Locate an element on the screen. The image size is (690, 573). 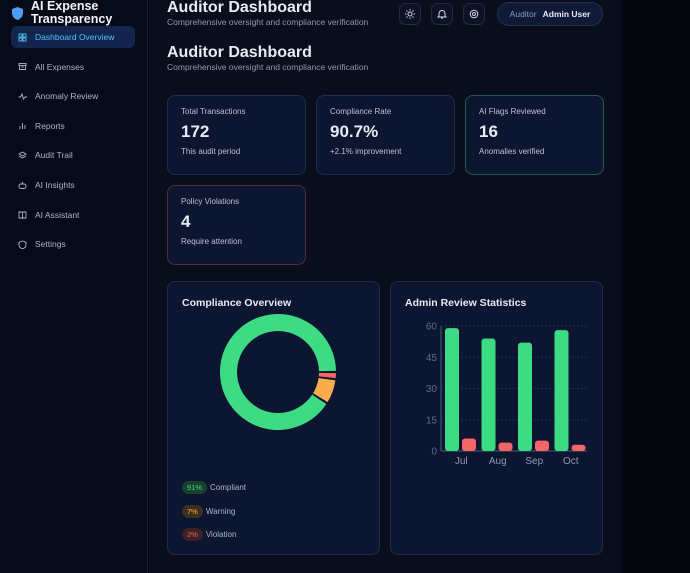
x-tick-label: Oct is located at coordinates (571, 461).